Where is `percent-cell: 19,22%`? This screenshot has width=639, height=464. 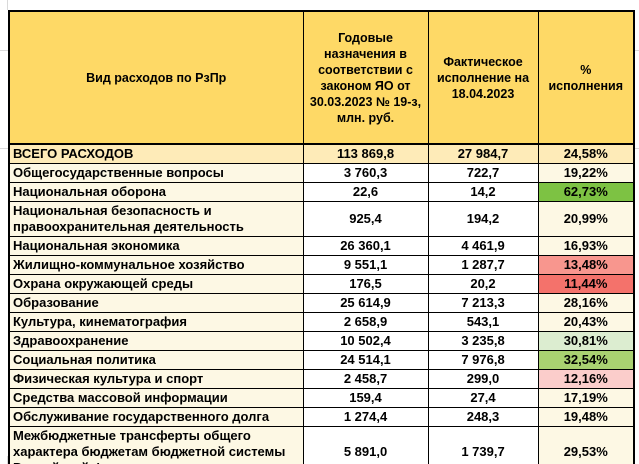 percent-cell: 19,22% is located at coordinates (586, 173).